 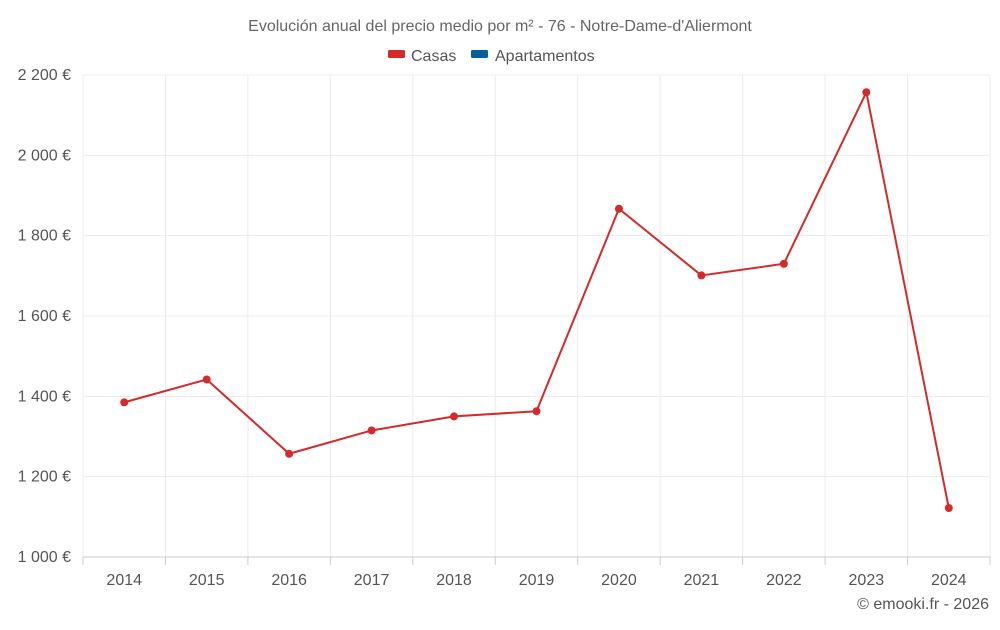 What do you see at coordinates (784, 580) in the screenshot?
I see `x-tick-label: 2022` at bounding box center [784, 580].